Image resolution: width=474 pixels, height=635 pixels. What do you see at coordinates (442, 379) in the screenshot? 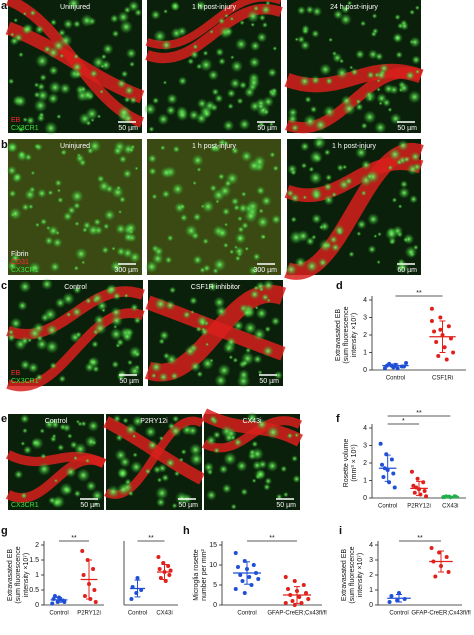
I see `x-tick-label: CSF1Ri` at bounding box center [442, 379].